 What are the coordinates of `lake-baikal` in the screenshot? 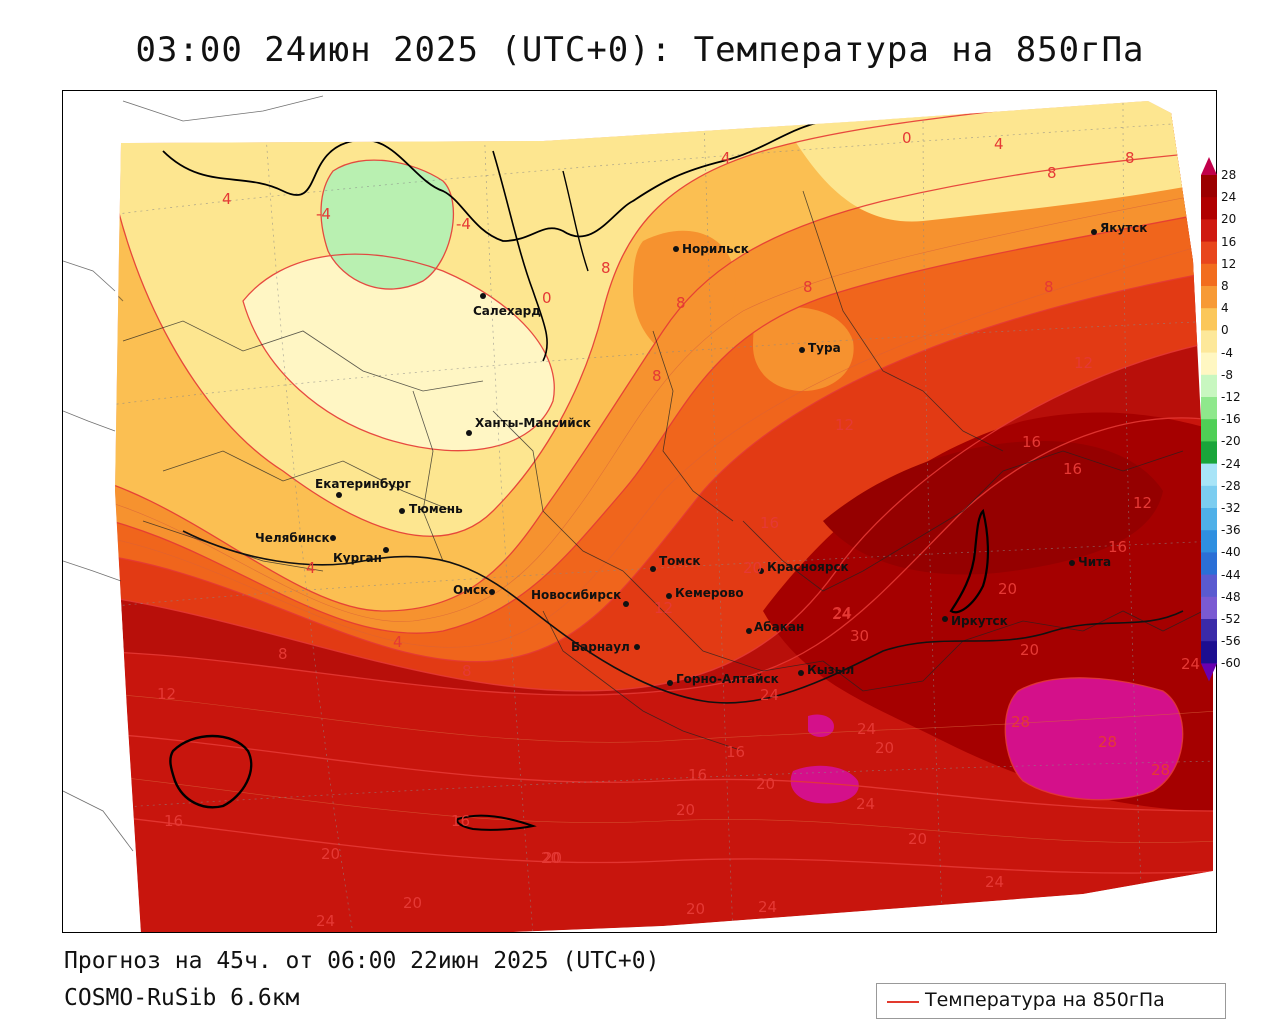 It's located at (969, 561).